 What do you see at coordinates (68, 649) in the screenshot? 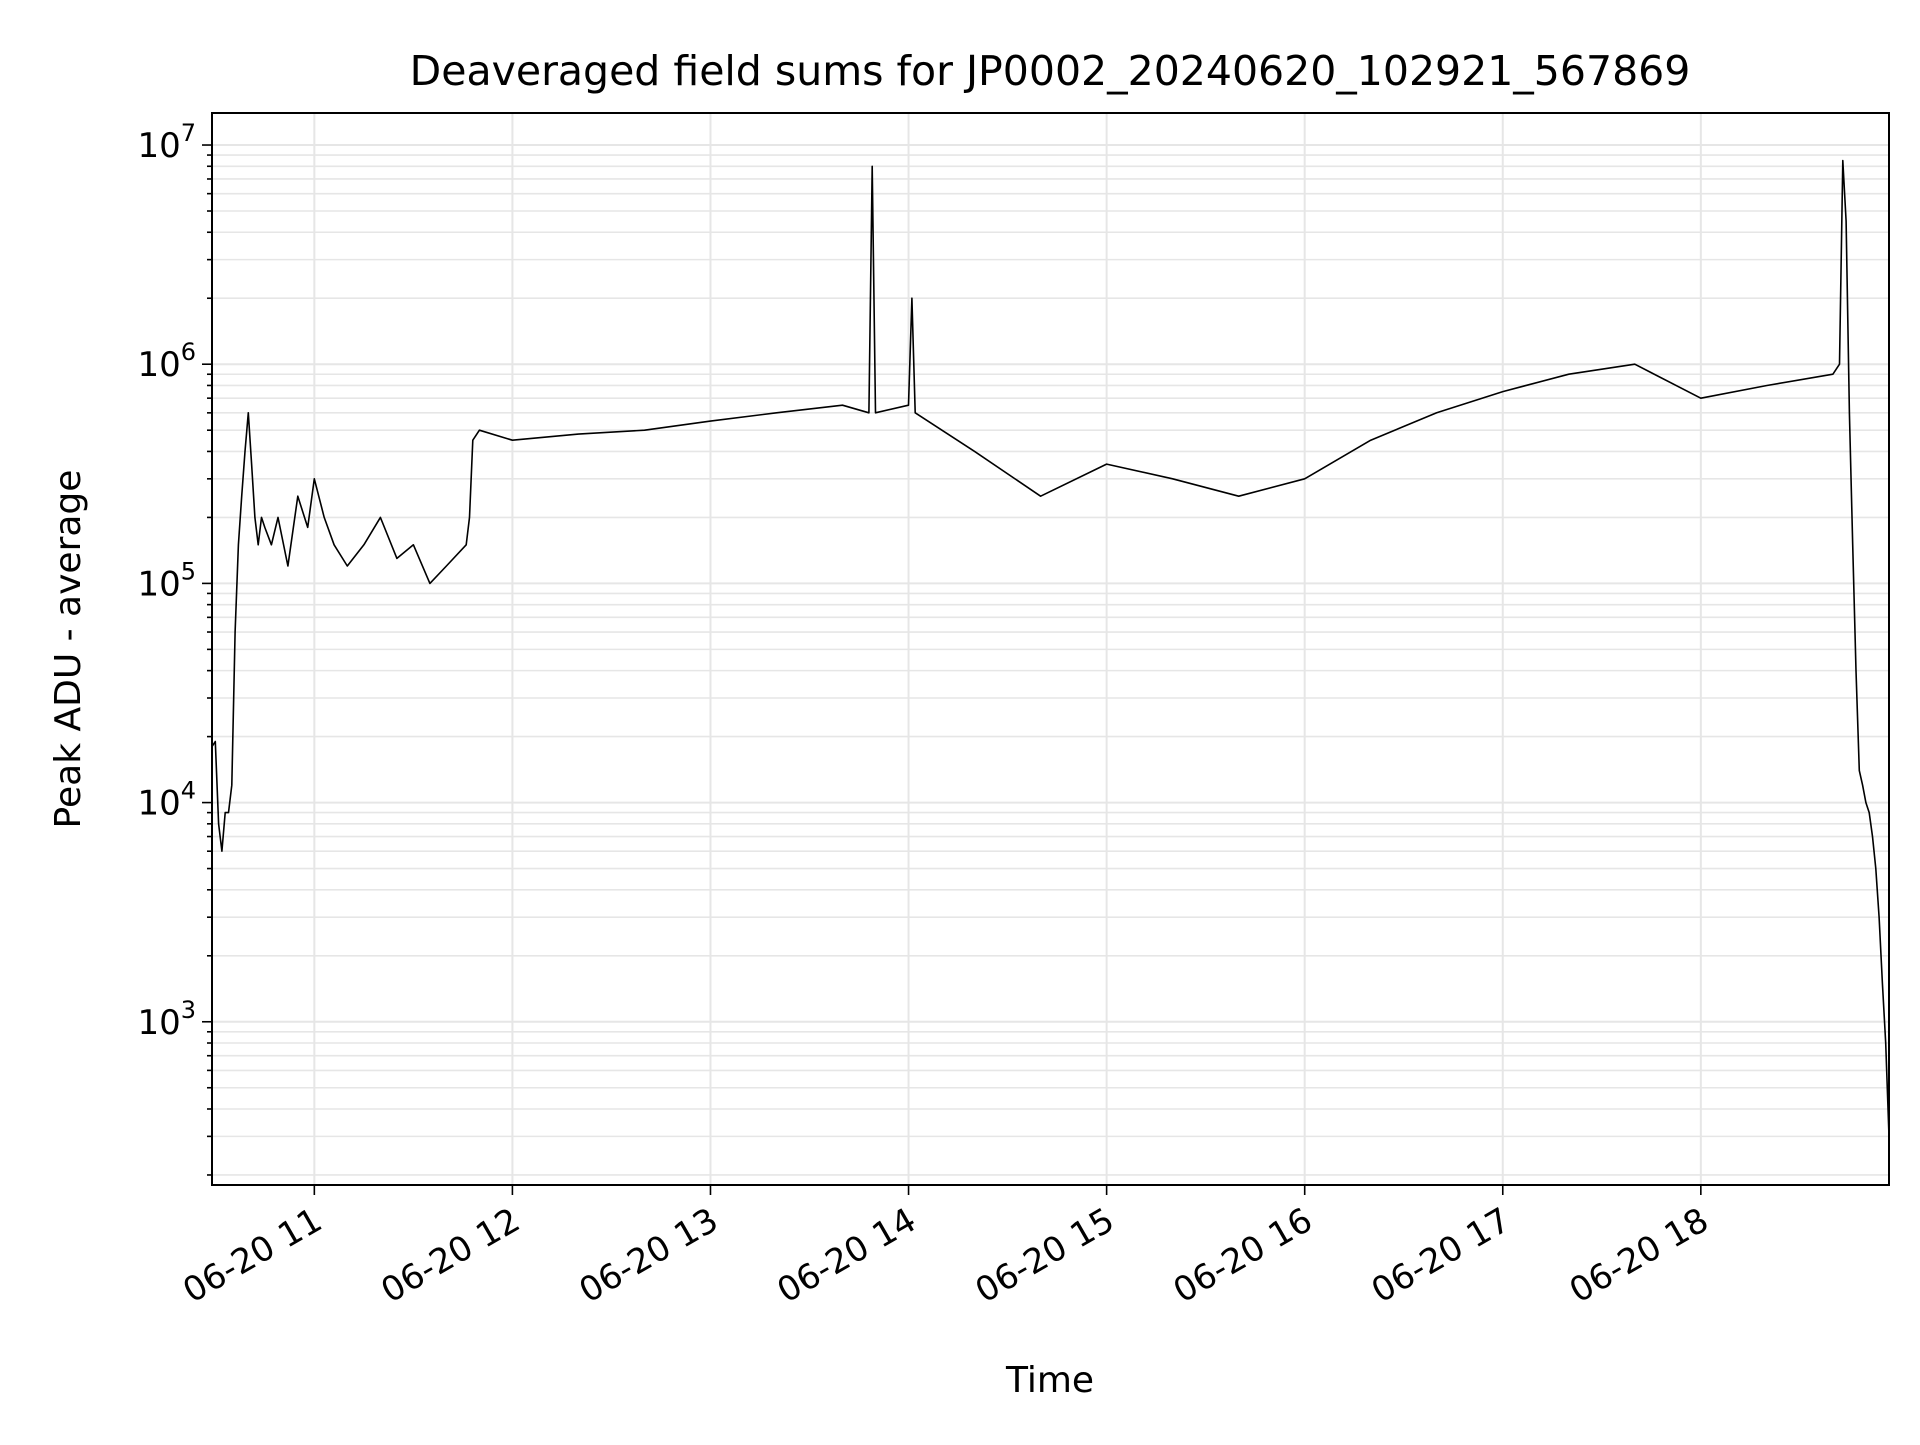
I see `y-axis-label: Peak ADU - average` at bounding box center [68, 649].